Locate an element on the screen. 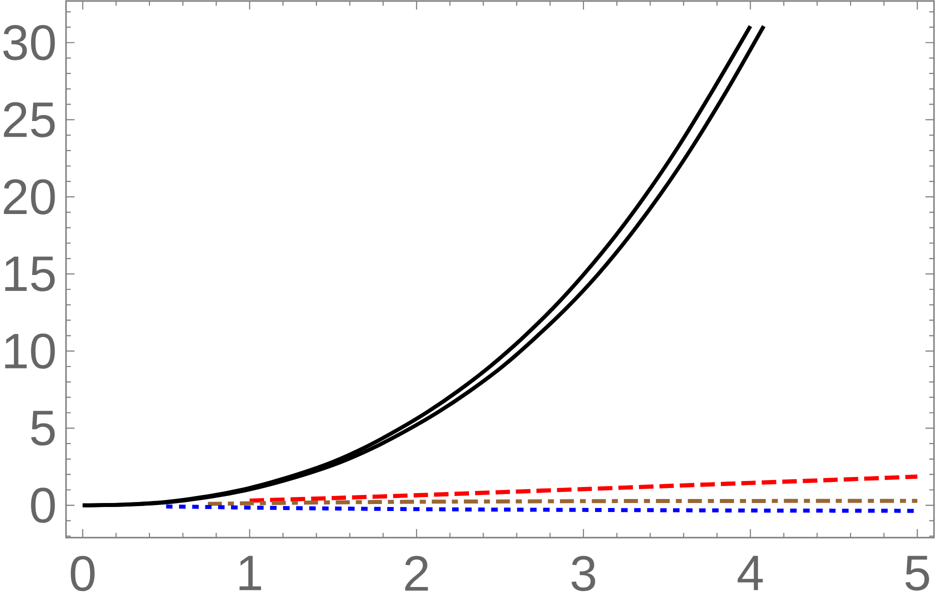  x-tick-label: 2 is located at coordinates (416, 573).